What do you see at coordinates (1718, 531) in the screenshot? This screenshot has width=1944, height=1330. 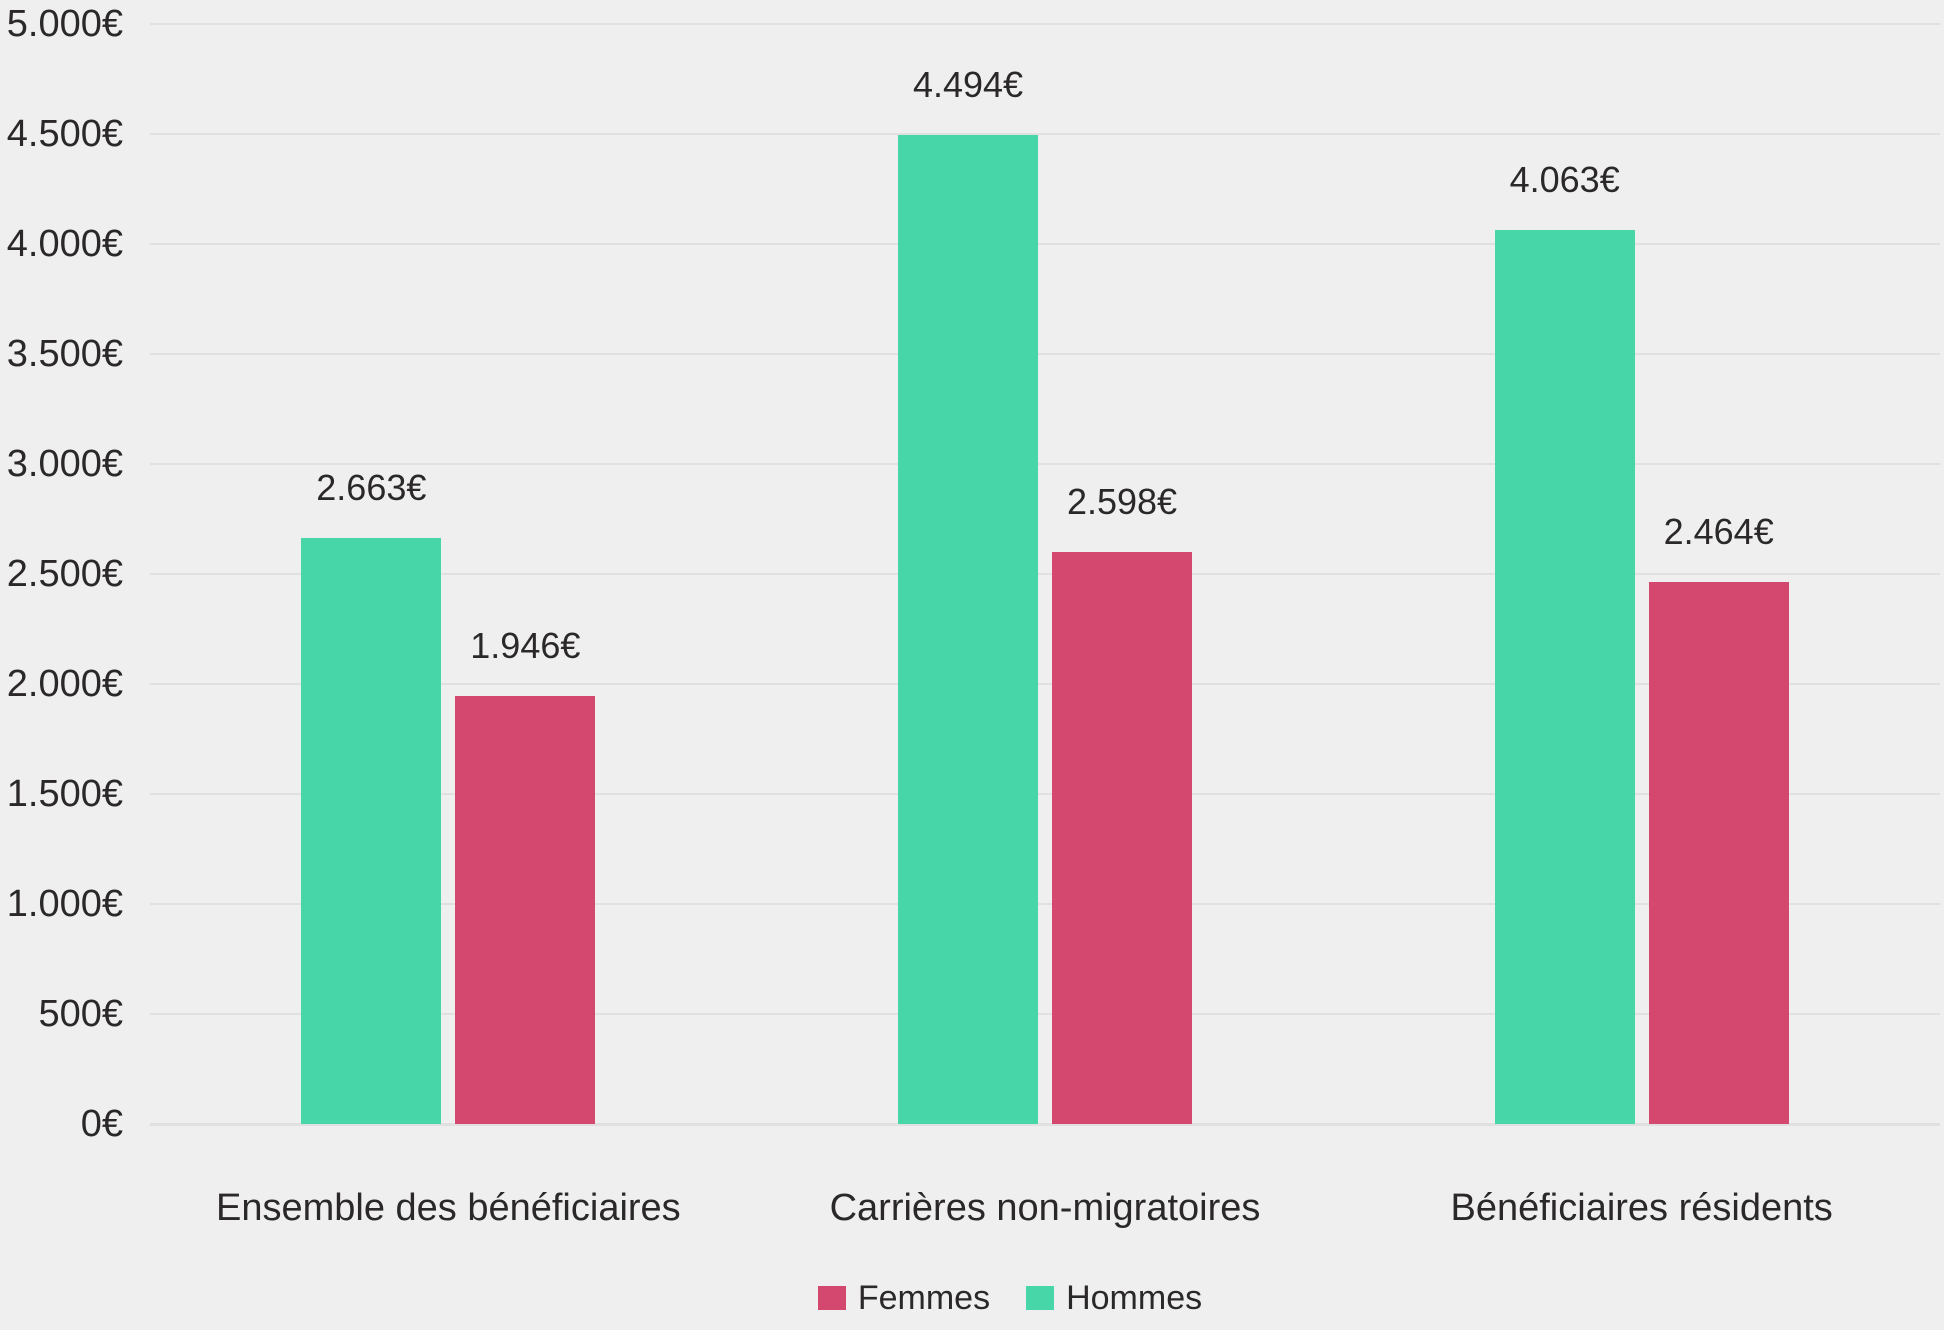 I see `bar-value-label: 2.464€` at bounding box center [1718, 531].